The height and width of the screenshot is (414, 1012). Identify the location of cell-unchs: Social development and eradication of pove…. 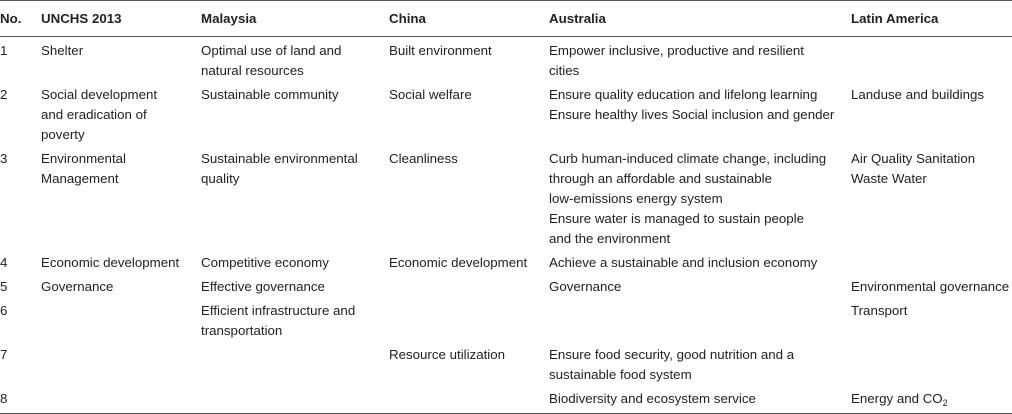
(121, 113).